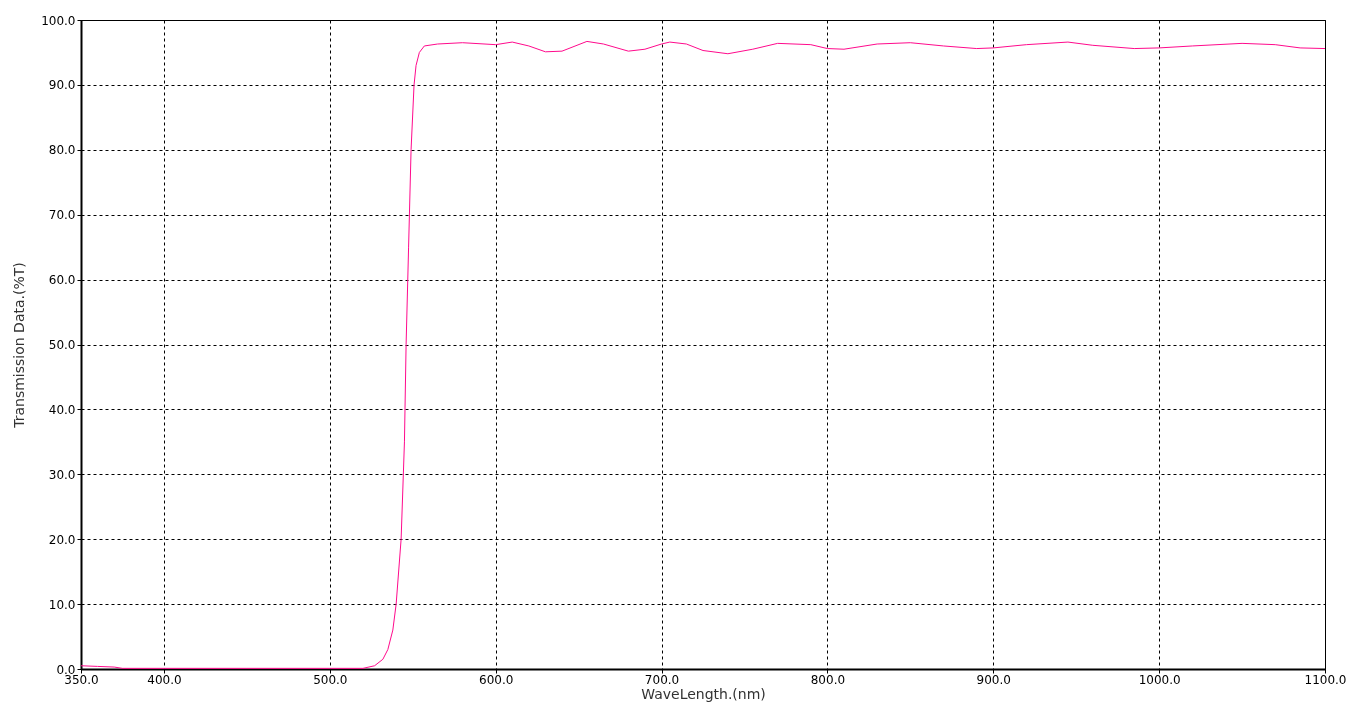  What do you see at coordinates (81, 679) in the screenshot?
I see `x-tick-label: 350.0` at bounding box center [81, 679].